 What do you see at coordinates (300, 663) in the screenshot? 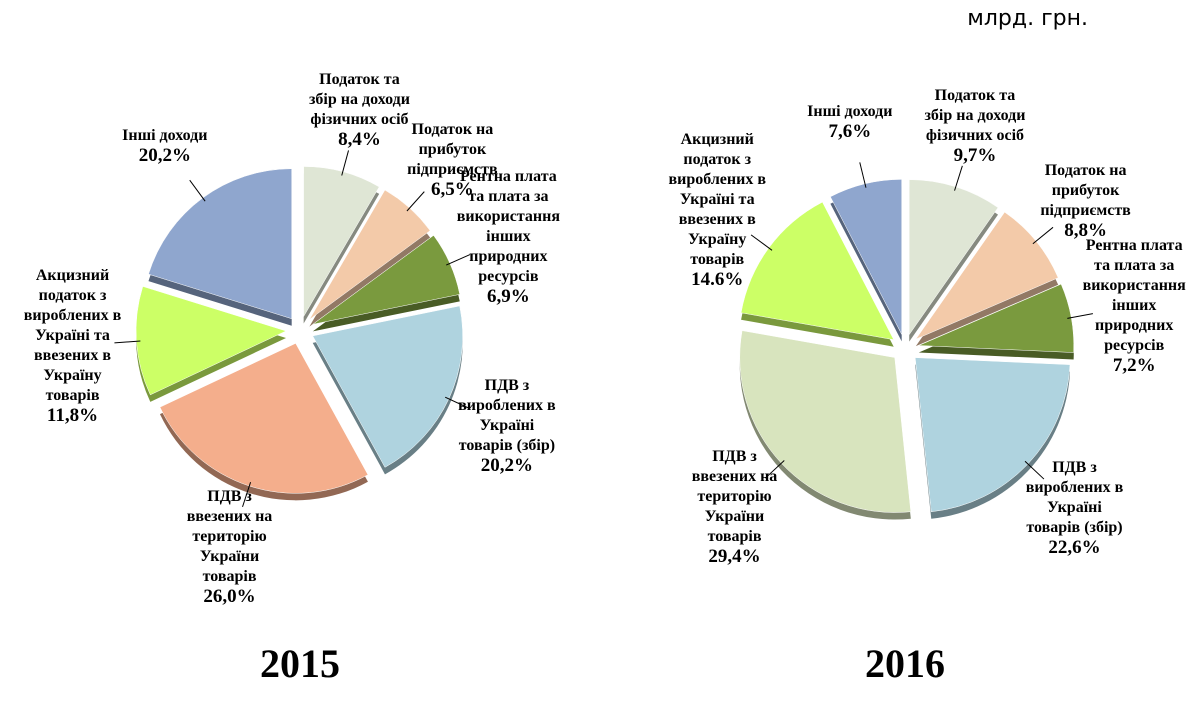
I see `year-title: 2015` at bounding box center [300, 663].